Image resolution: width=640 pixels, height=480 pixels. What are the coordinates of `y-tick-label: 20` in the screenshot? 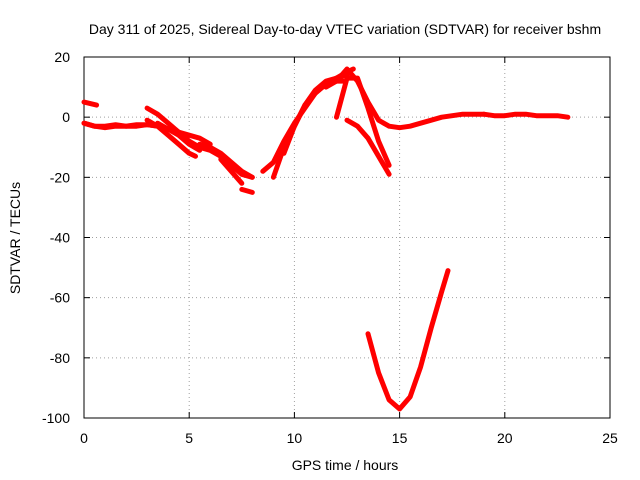 It's located at (62, 57).